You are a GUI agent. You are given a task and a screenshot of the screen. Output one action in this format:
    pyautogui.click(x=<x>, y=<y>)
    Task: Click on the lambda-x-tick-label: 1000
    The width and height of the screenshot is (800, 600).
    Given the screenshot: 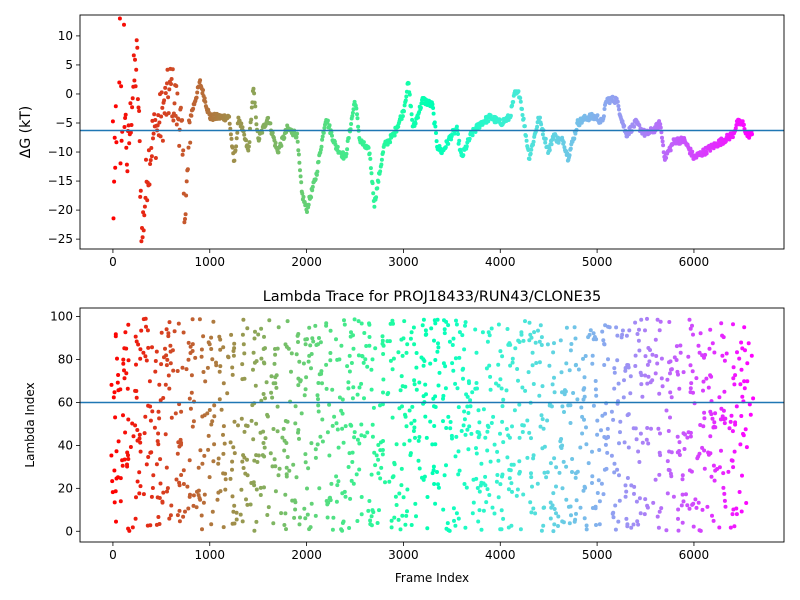 What is the action you would take?
    pyautogui.click(x=209, y=555)
    